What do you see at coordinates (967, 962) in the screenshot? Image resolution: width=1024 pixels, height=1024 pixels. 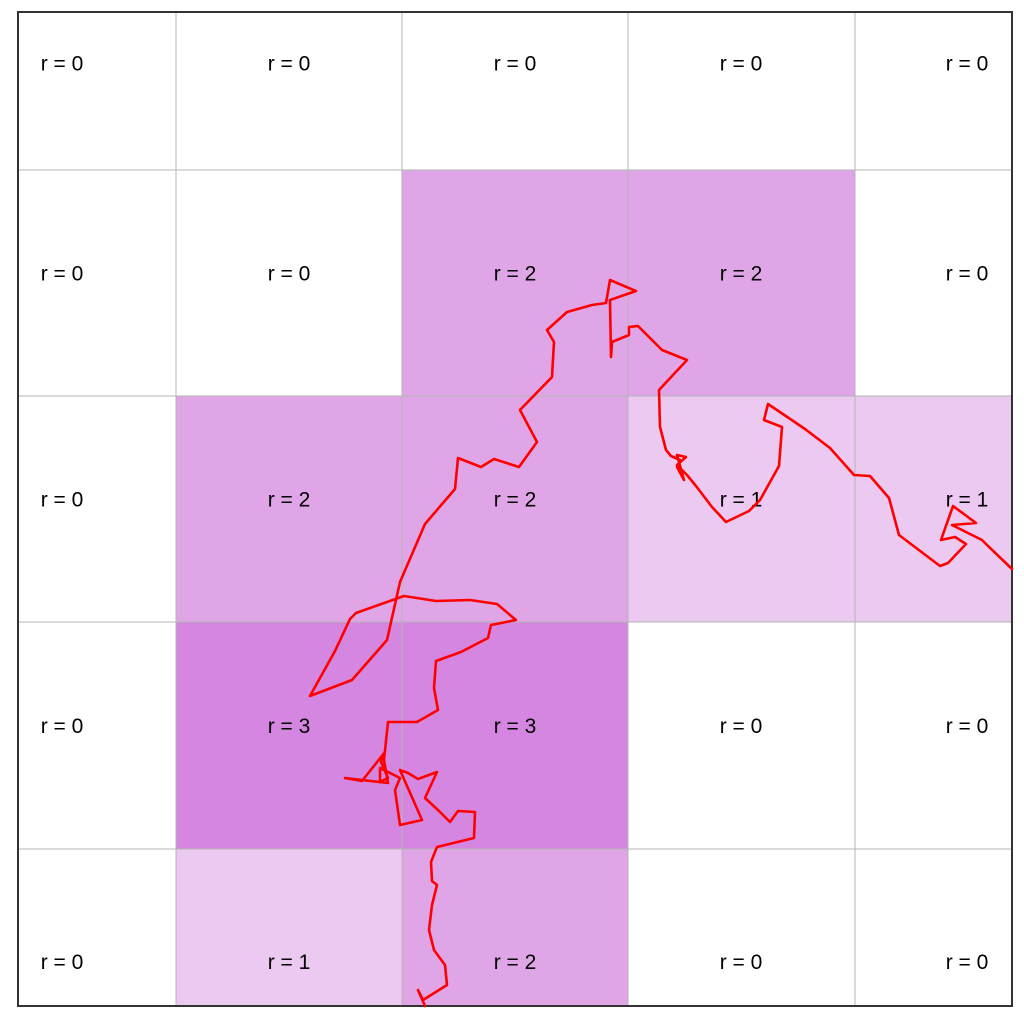 I see `cell-label-r4-c4: r = 0` at bounding box center [967, 962].